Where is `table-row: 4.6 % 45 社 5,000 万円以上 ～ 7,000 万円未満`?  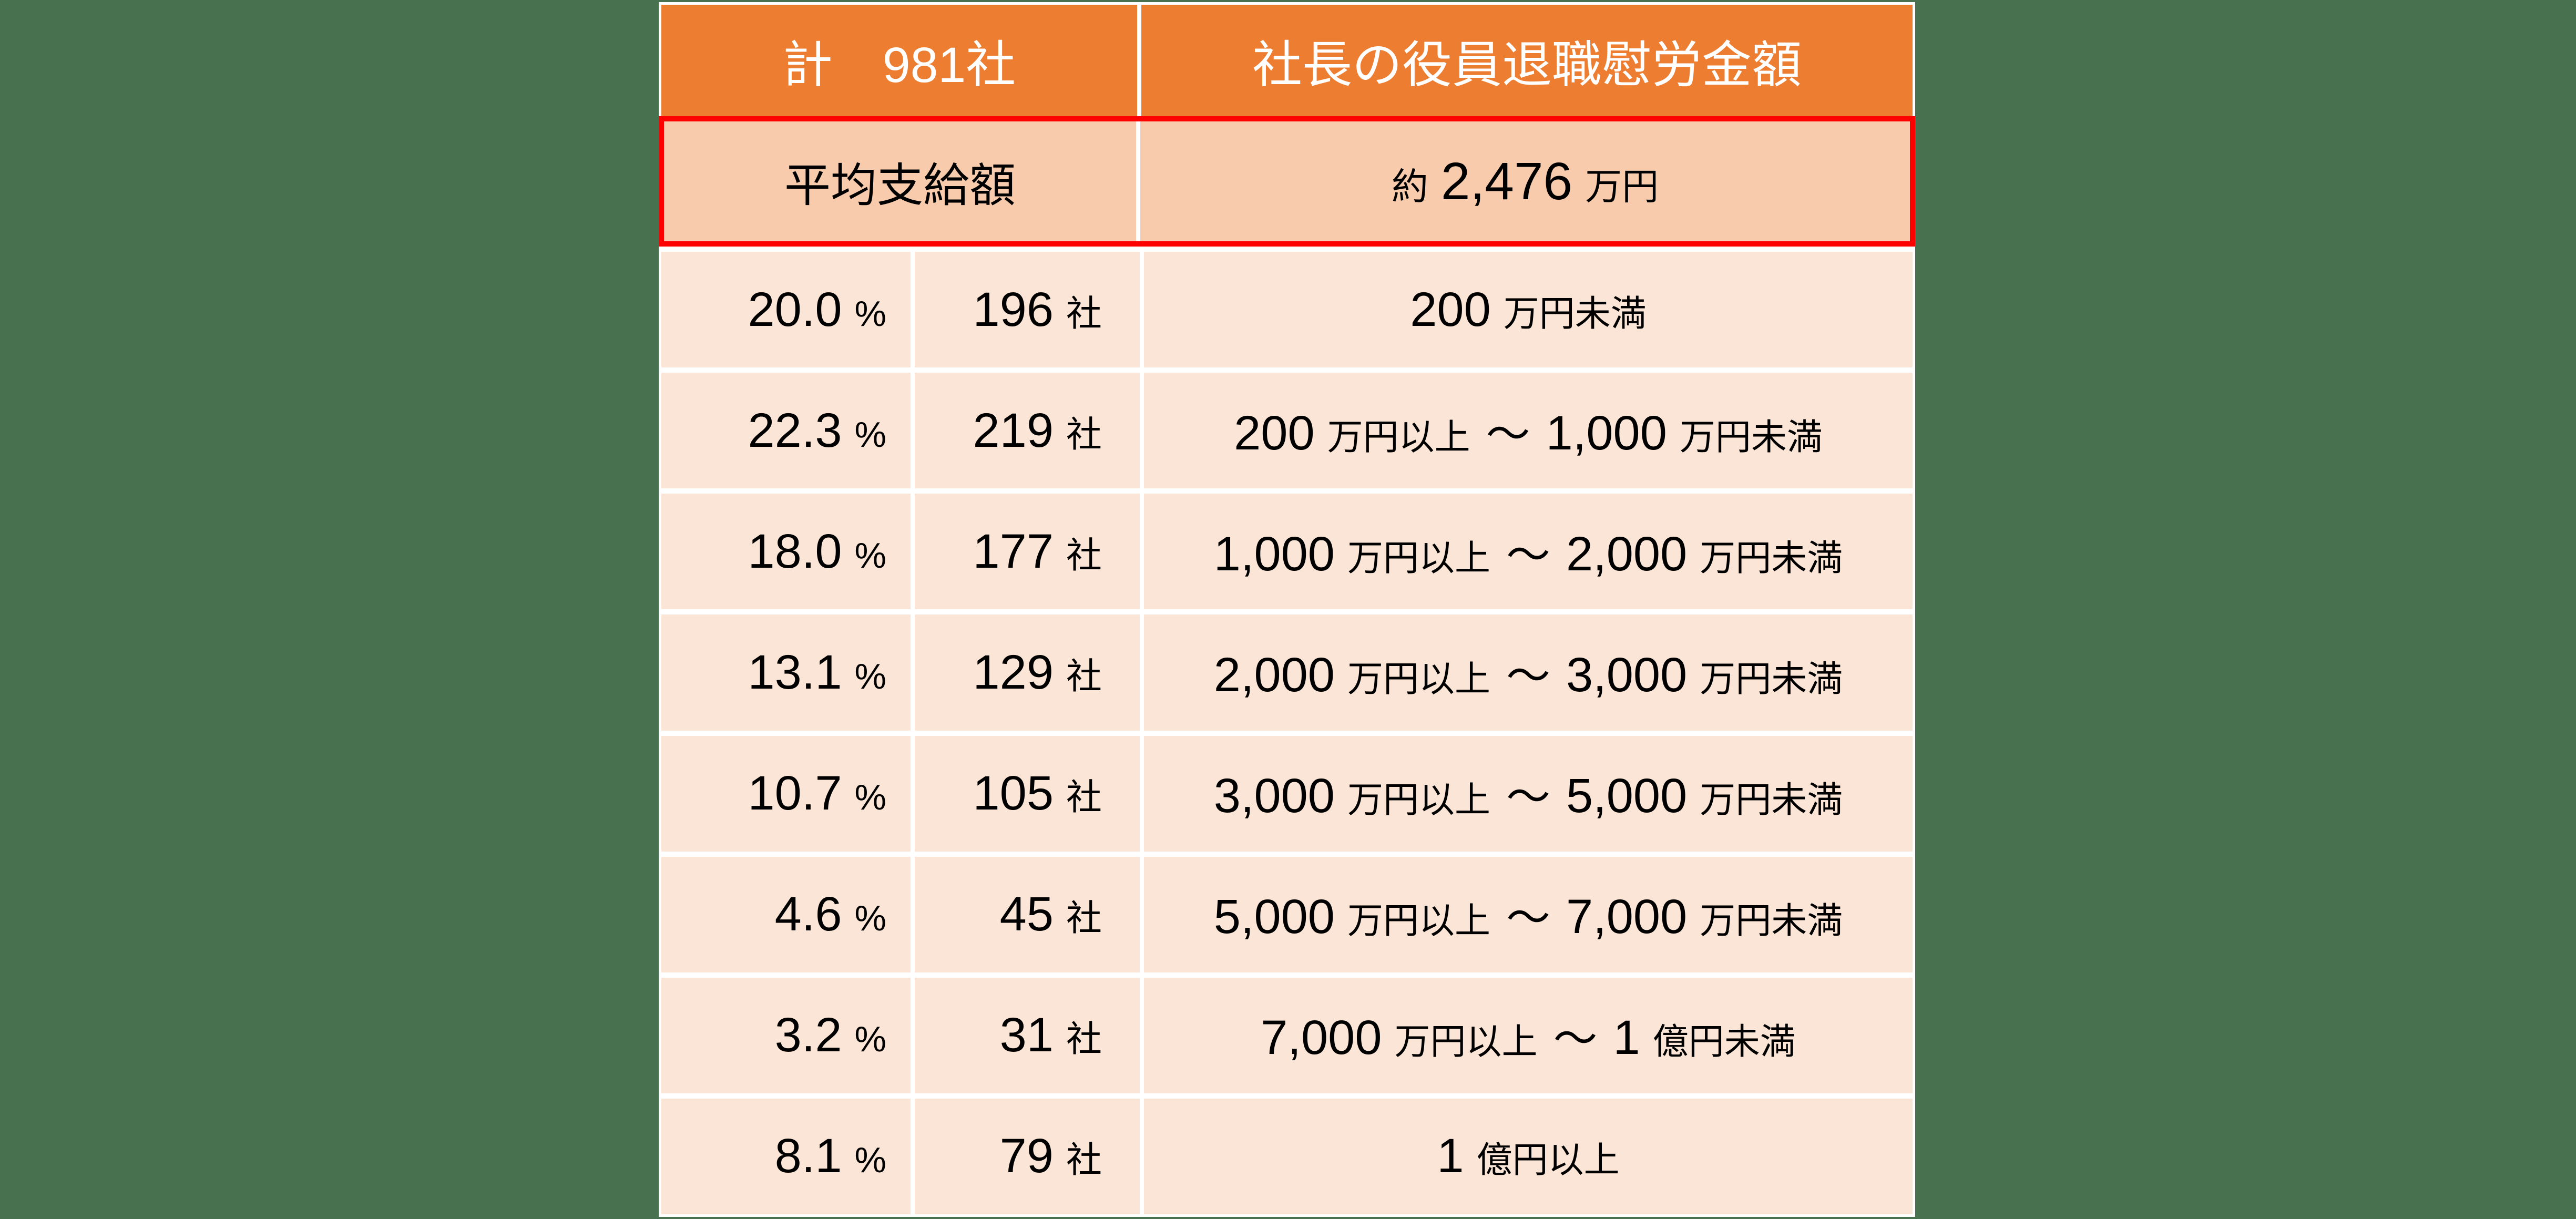
table-row: 4.6 % 45 社 5,000 万円以上 ～ 7,000 万円未満 is located at coordinates (1287, 914).